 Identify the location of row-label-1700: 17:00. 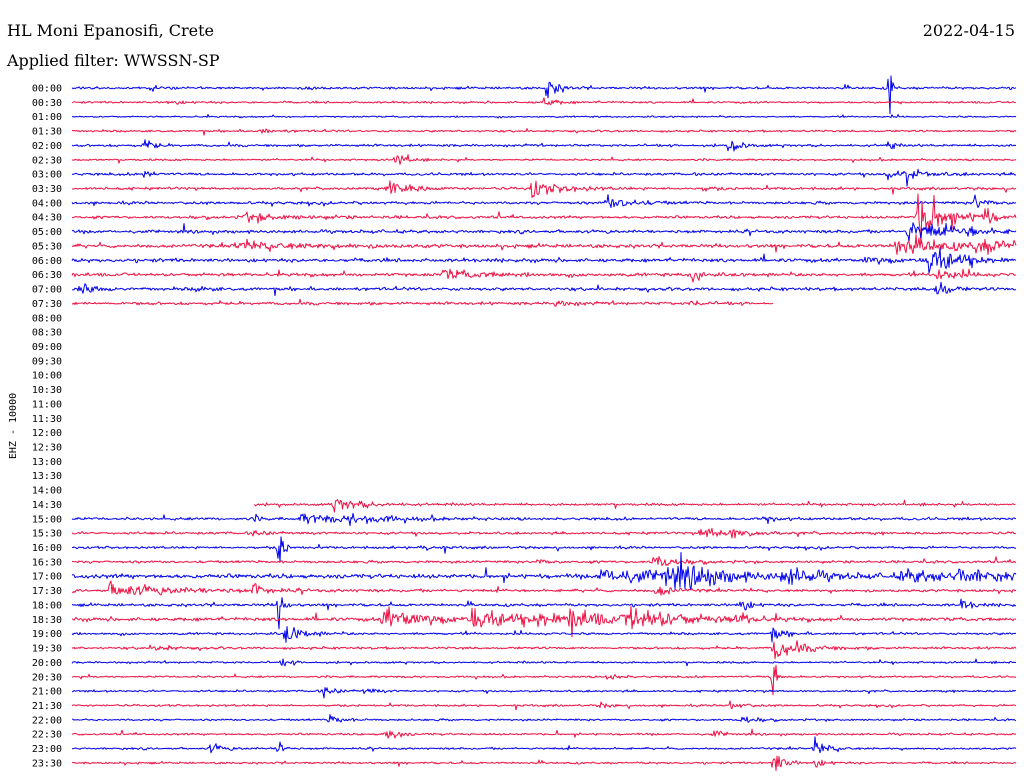
(47, 577).